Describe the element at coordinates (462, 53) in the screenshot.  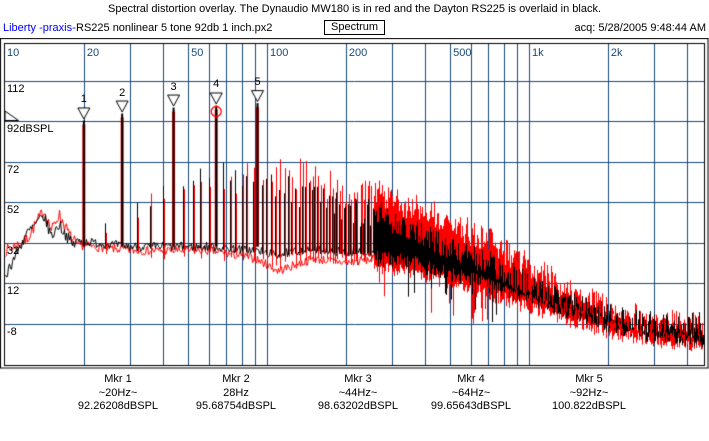
I see `x-tick-500: 500` at that location.